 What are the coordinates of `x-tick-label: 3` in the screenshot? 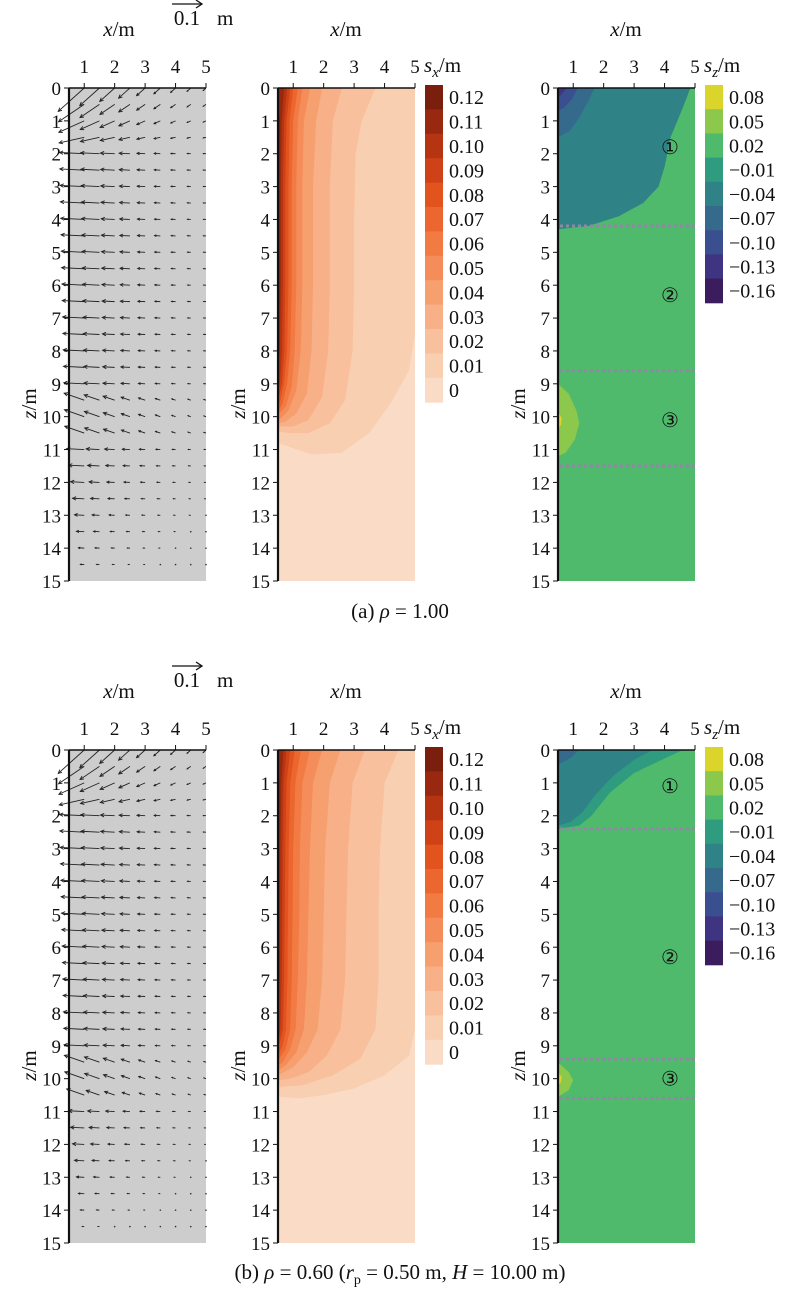 It's located at (145, 67).